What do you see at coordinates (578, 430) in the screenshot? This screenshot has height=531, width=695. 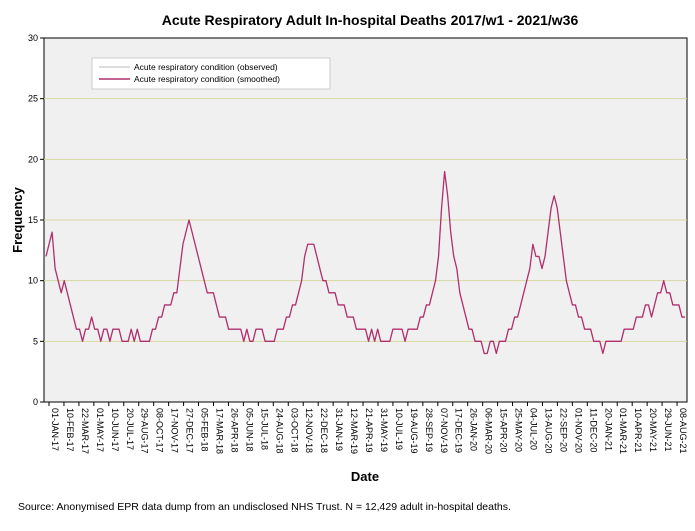 I see `x-tick-label: 01-NOV-20` at bounding box center [578, 430].